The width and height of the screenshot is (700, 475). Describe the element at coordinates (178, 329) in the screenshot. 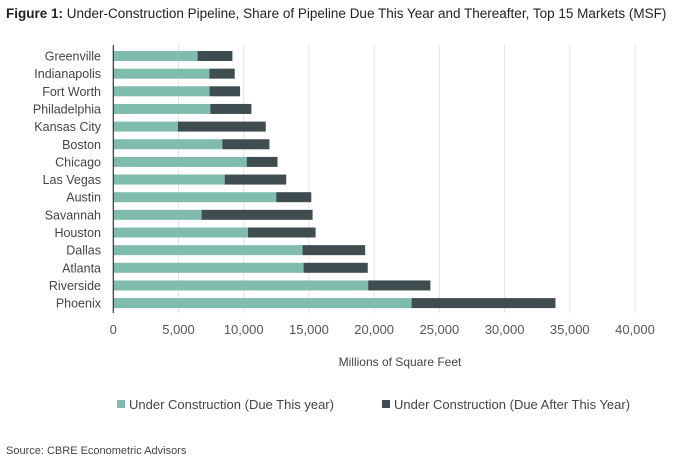

I see `x-tick-label: 5,000` at that location.